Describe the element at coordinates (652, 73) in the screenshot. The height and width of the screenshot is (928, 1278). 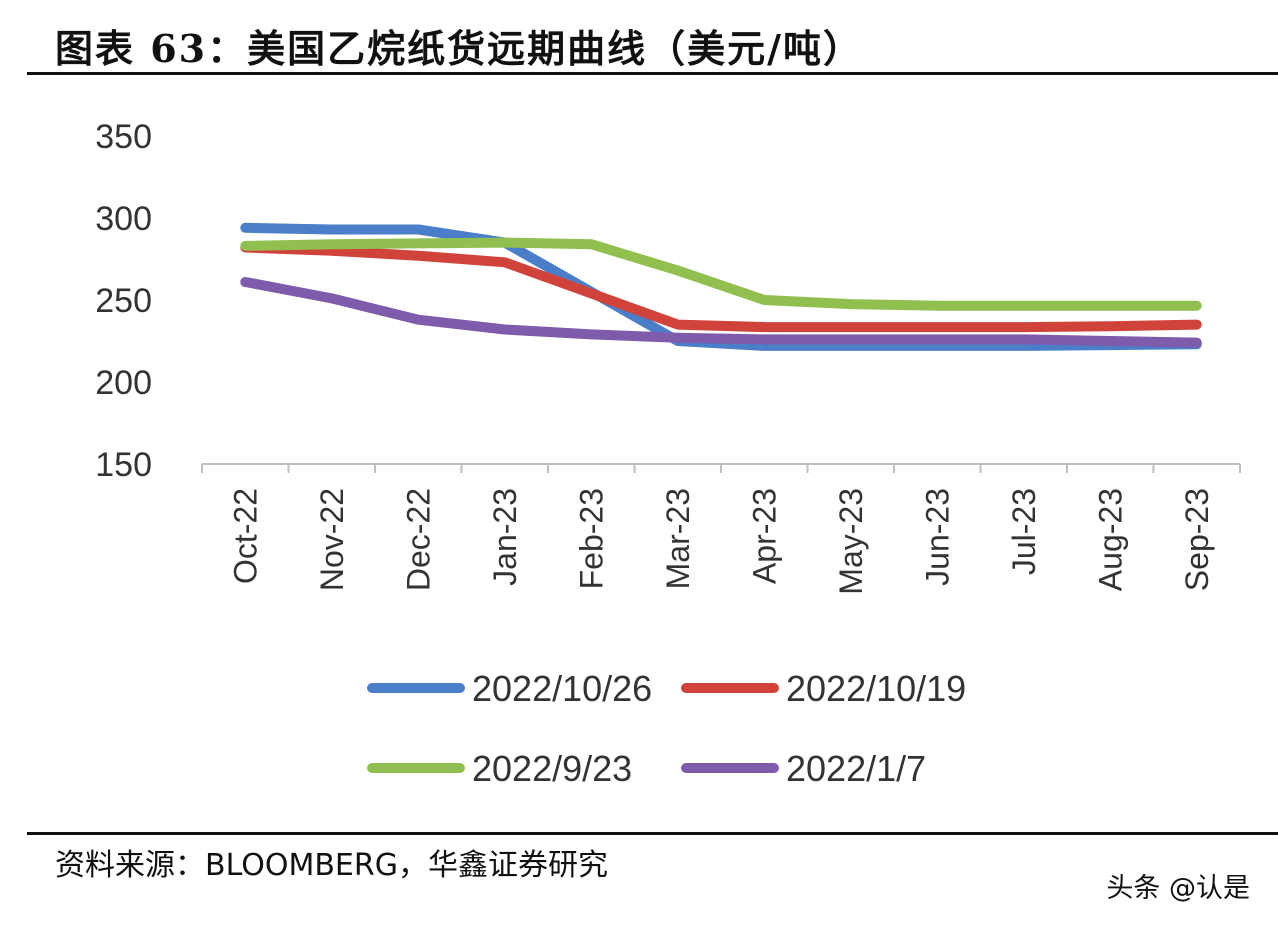
I see `title-divider` at that location.